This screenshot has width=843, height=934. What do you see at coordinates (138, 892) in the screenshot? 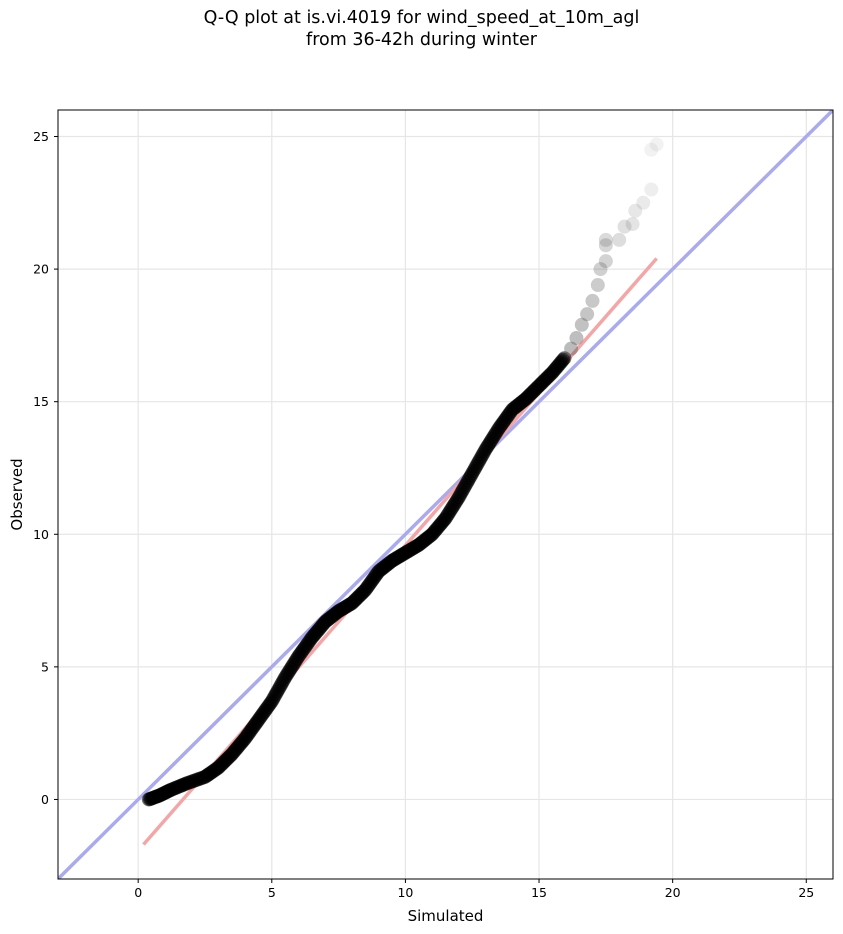
I see `x-tick-label: 0` at bounding box center [138, 892].